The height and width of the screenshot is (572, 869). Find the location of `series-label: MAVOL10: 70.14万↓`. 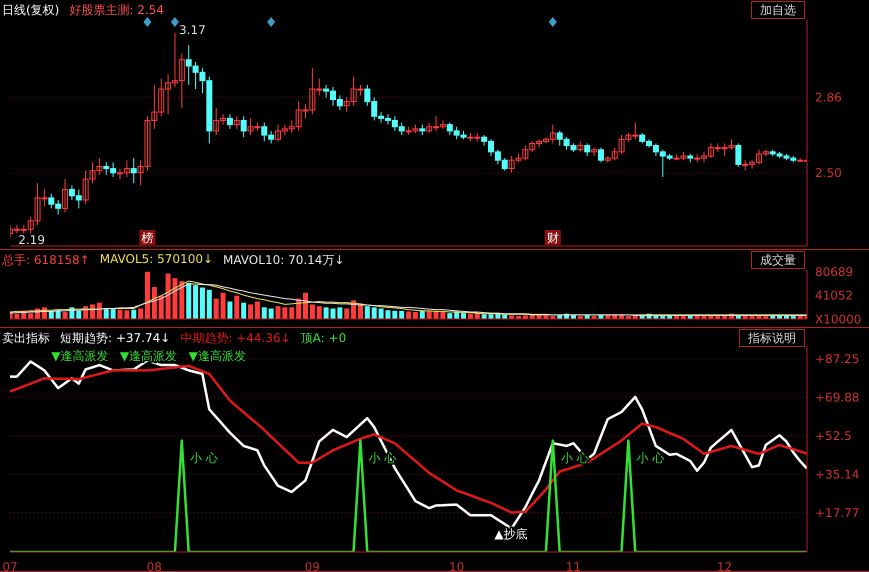

series-label: MAVOL10: 70.14万↓ is located at coordinates (283, 260).